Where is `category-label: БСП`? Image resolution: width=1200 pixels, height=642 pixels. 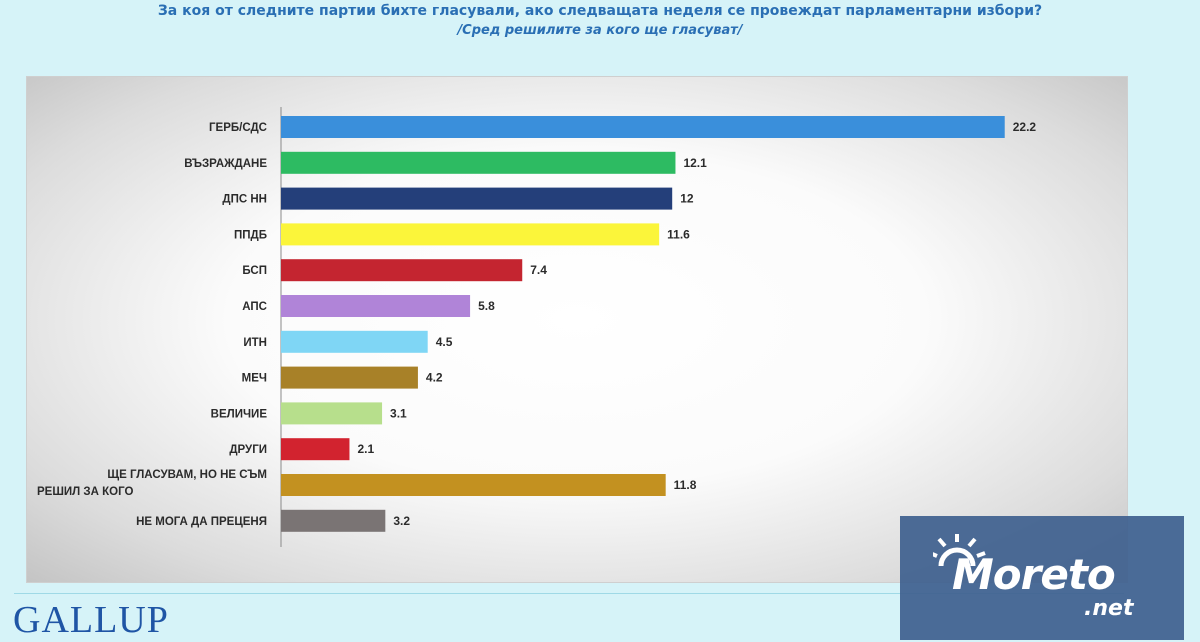 category-label: БСП is located at coordinates (254, 271).